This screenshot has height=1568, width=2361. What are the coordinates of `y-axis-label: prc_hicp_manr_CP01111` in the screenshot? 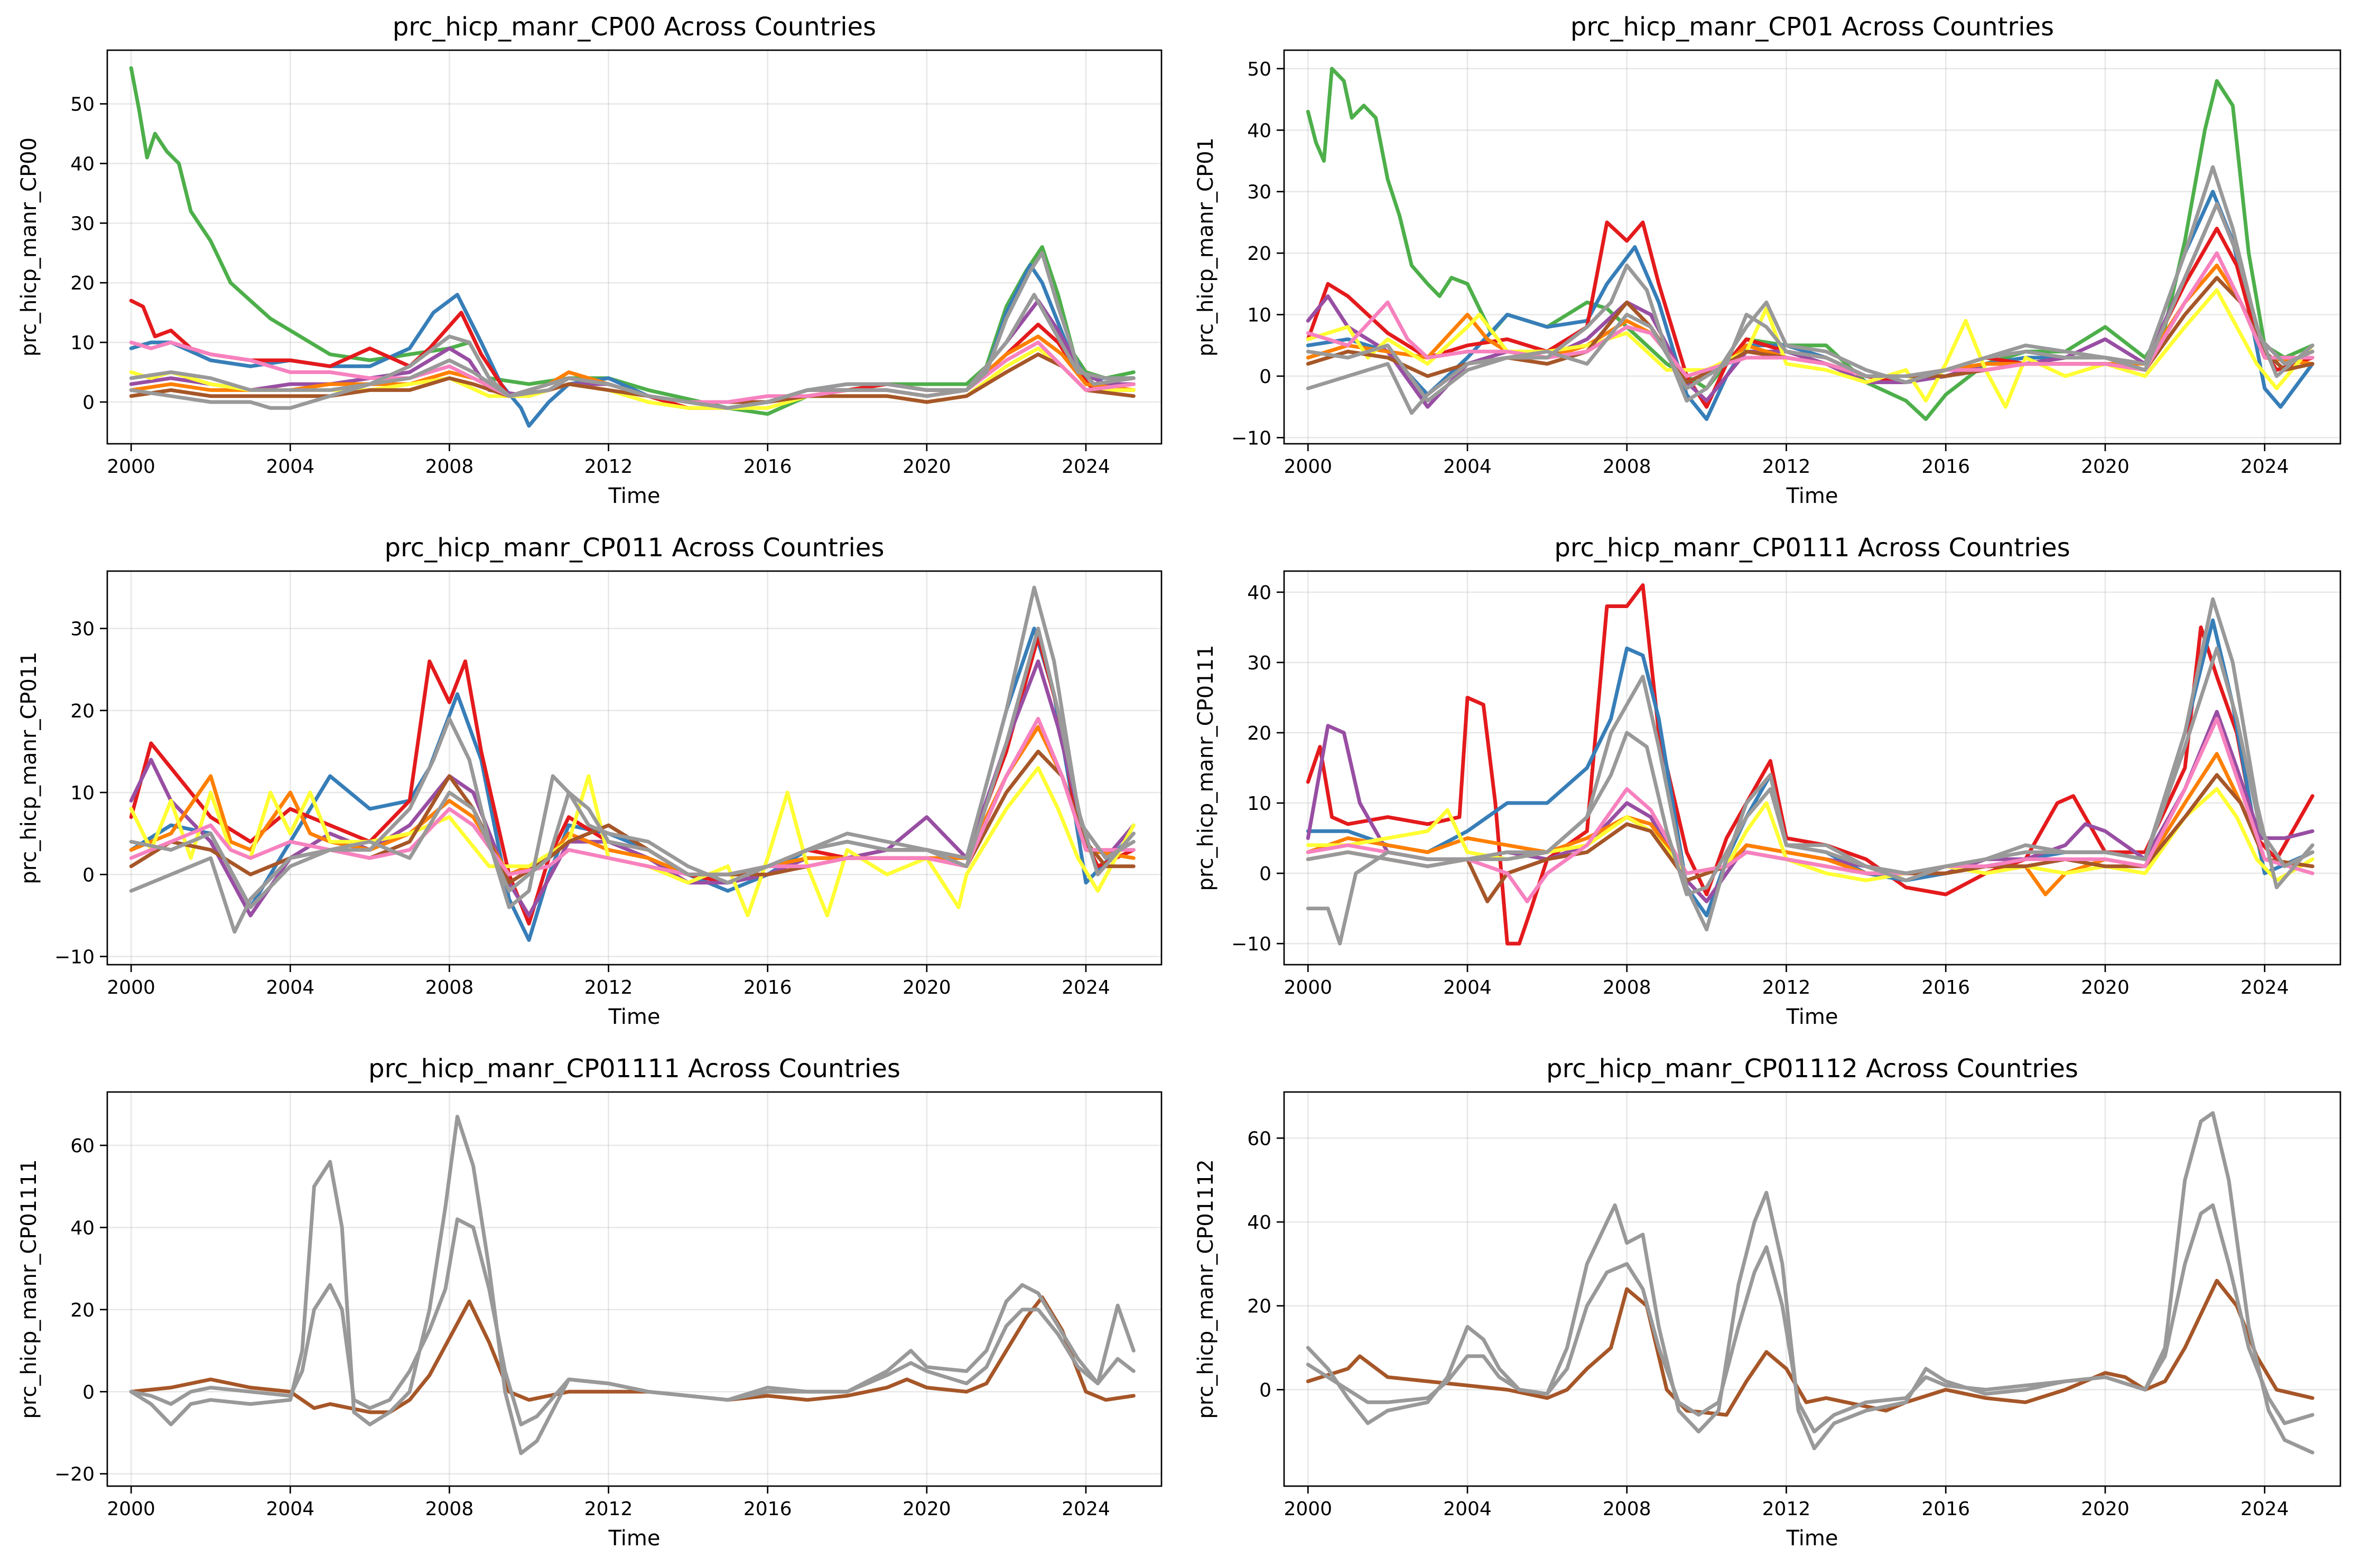 It's located at (29, 1288).